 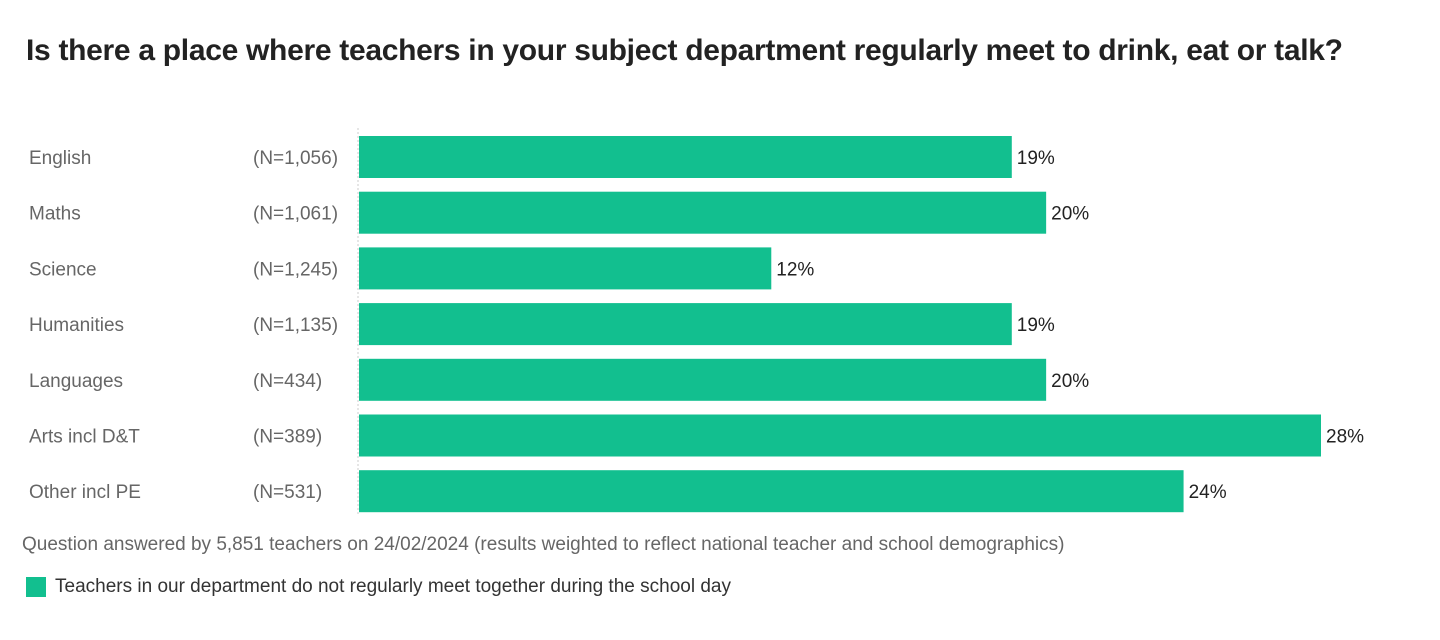 What do you see at coordinates (795, 269) in the screenshot?
I see `value-label: 12%` at bounding box center [795, 269].